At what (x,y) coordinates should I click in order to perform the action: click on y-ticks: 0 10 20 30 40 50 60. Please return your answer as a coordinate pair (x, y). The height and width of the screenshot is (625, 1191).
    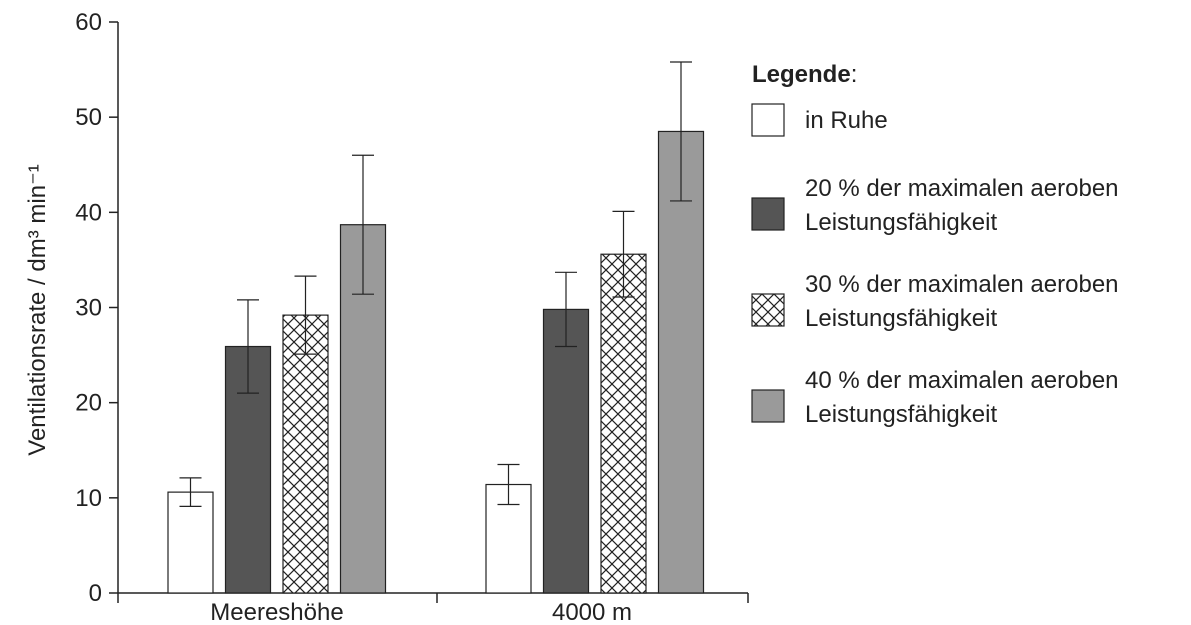
    Looking at the image, I should click on (96, 308).